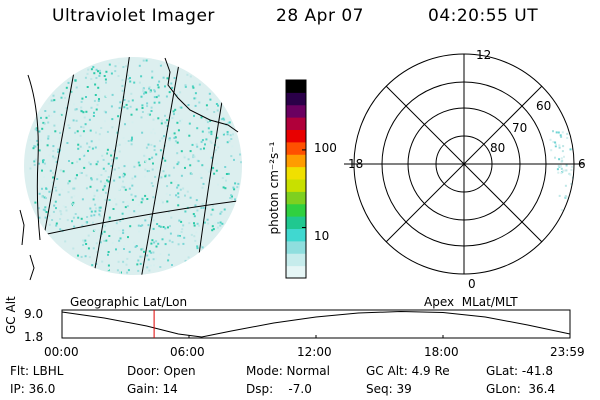 The width and height of the screenshot is (600, 400). Describe the element at coordinates (520, 128) in the screenshot. I see `mlat-label-70: 70` at that location.